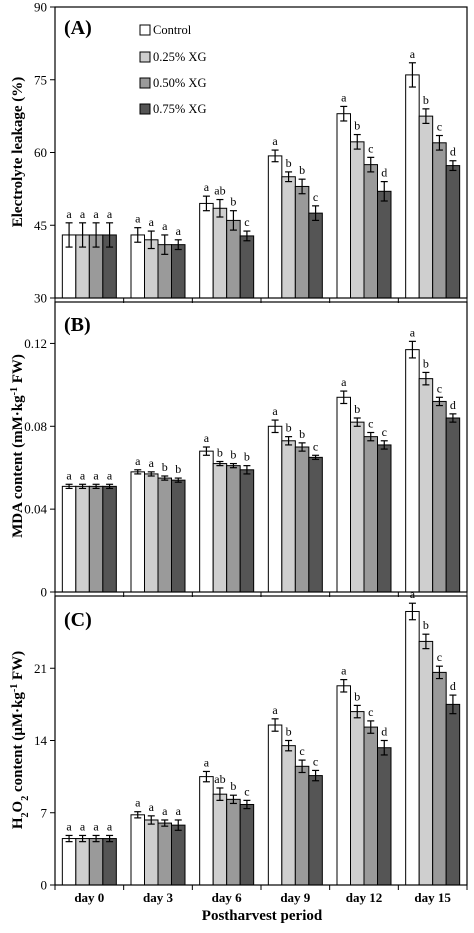  I want to click on panel-c-ylabel-sup: -1, so click(14, 688).